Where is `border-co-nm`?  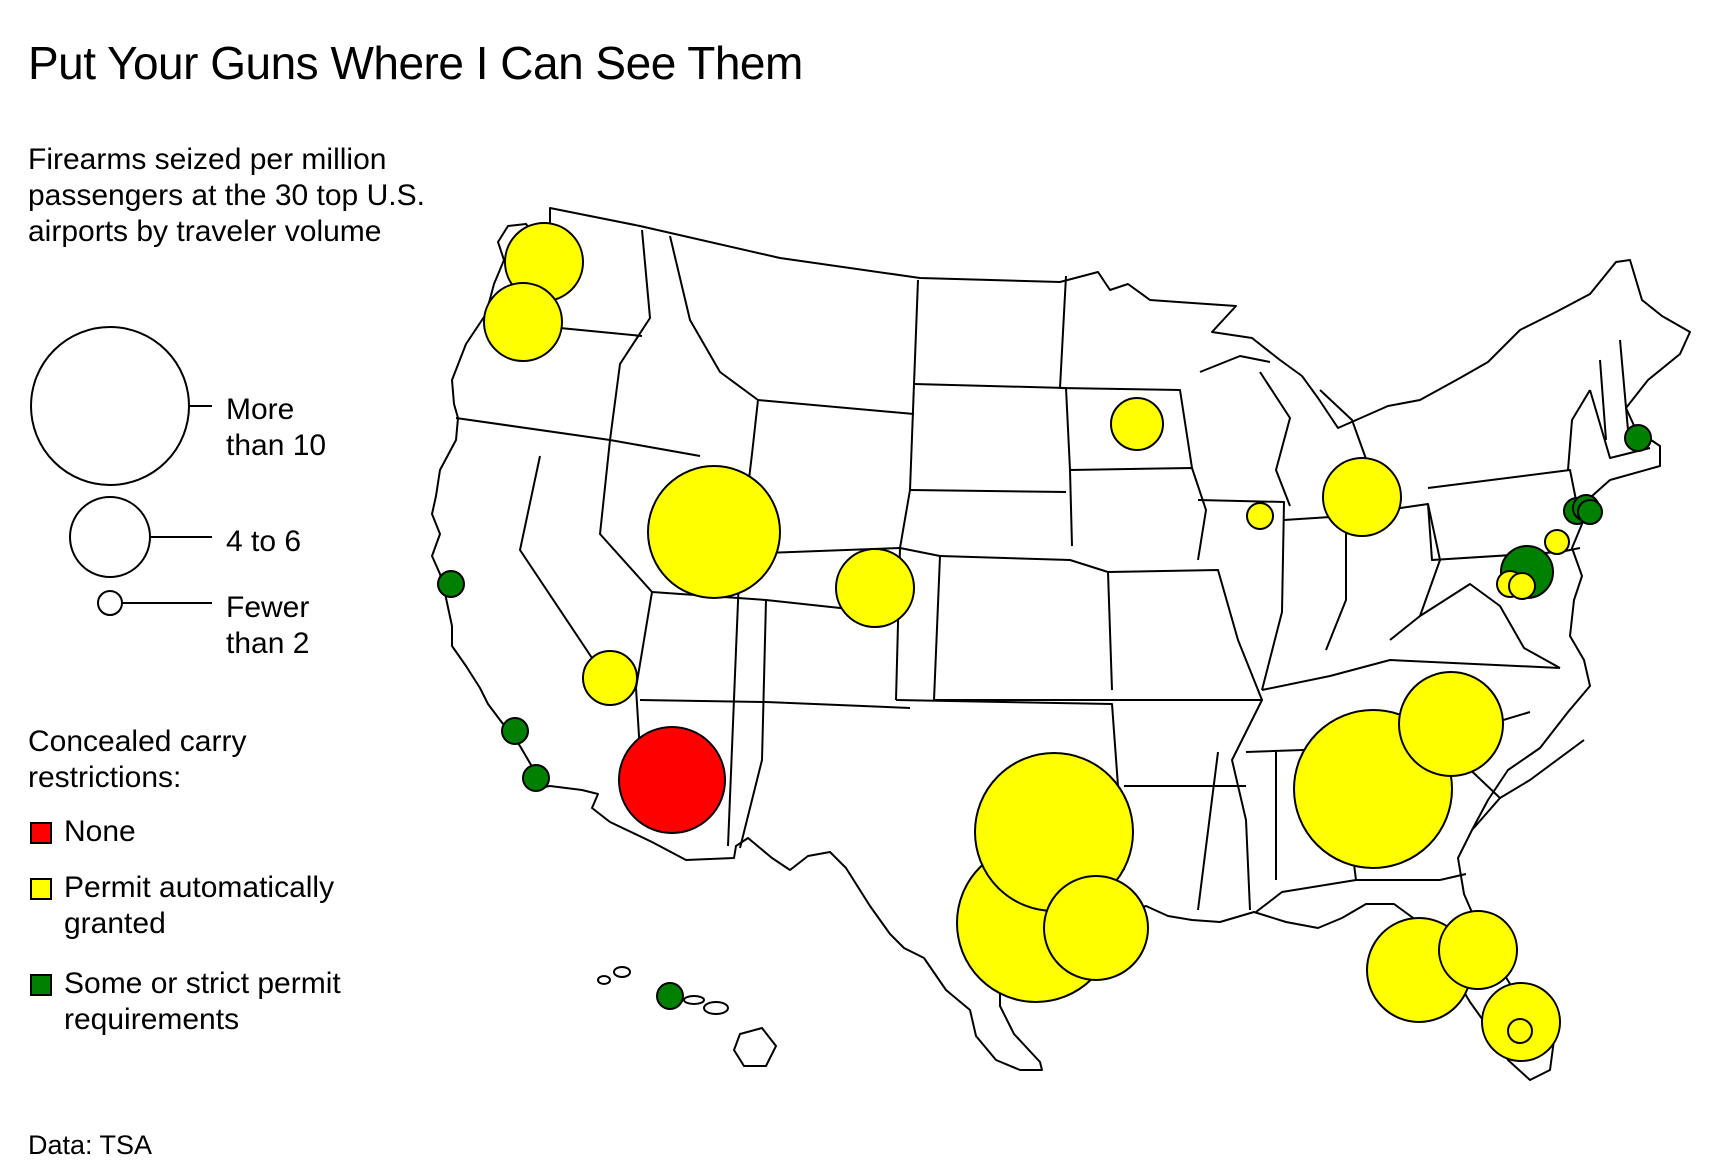
border-co-nm is located at coordinates (753, 724).